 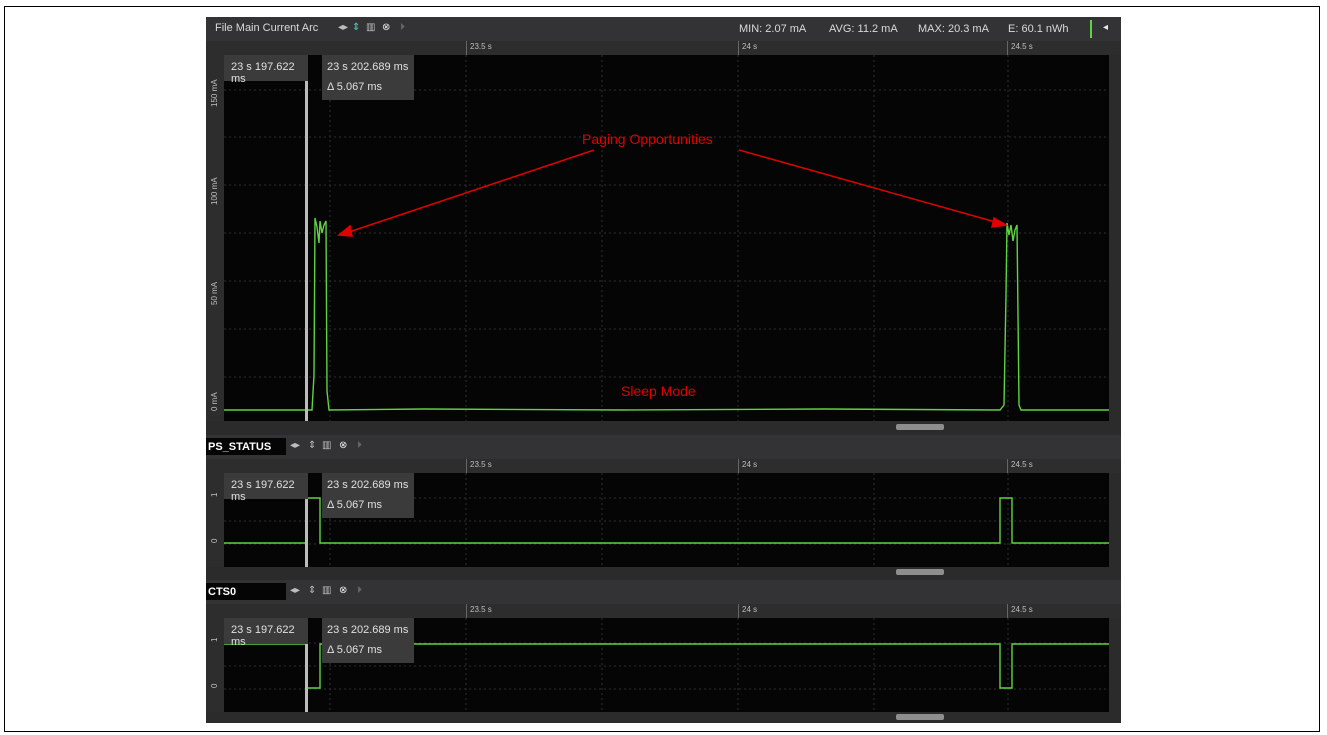 What do you see at coordinates (663, 611) in the screenshot?
I see `time-ruler-cts0: 23.5 s 24 s 24.5 s` at bounding box center [663, 611].